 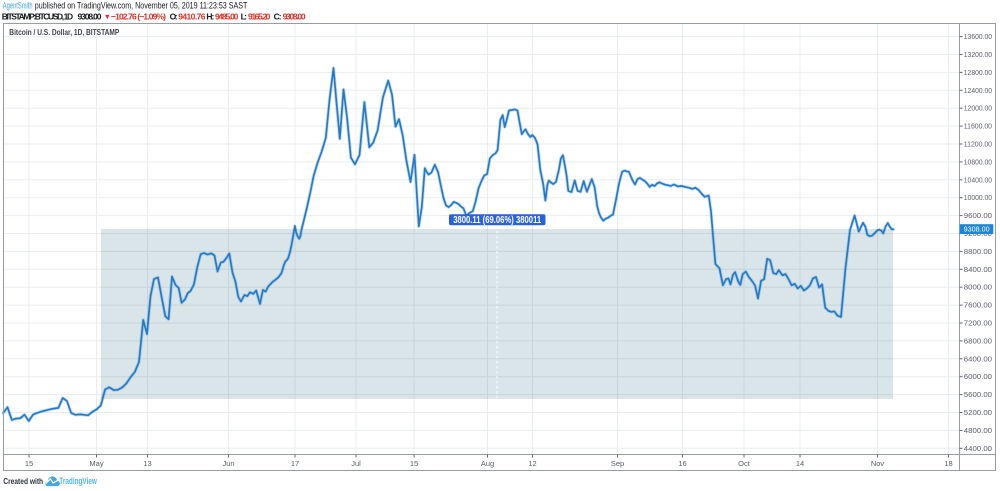 What do you see at coordinates (978, 215) in the screenshot?
I see `svg-text: 9600.00` at bounding box center [978, 215].